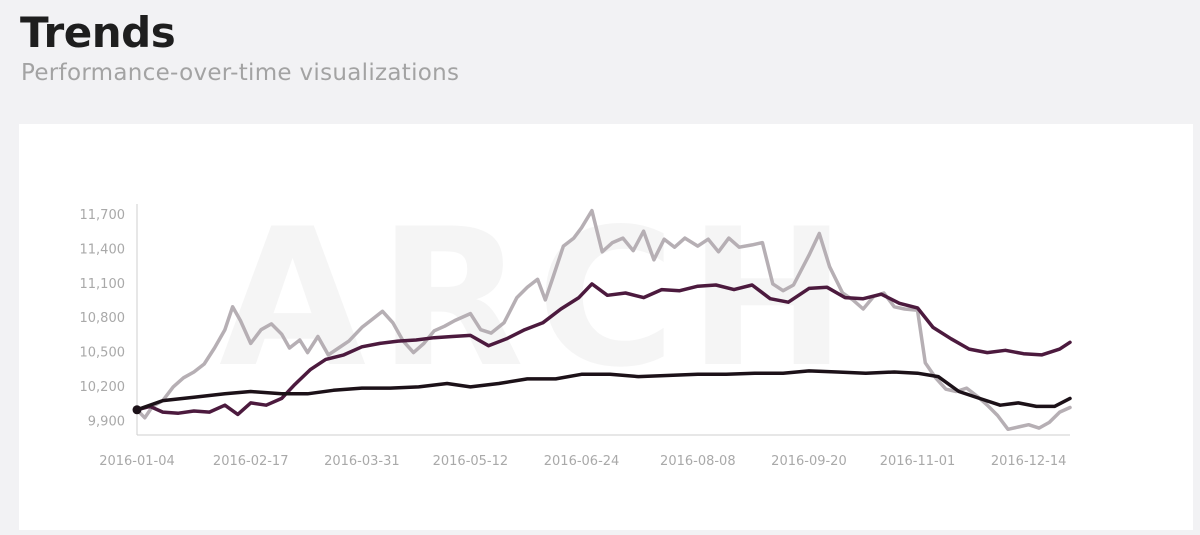  Describe the element at coordinates (698, 461) in the screenshot. I see `x-tick-label: 2016-08-08` at that location.